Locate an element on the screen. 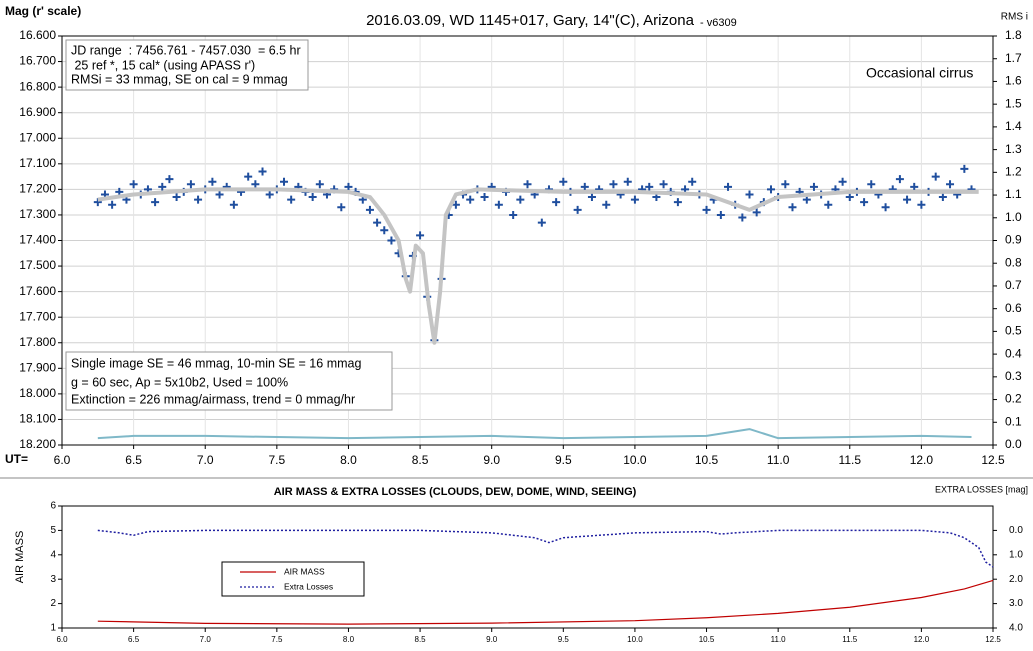  y2-tick-label: 3.0 is located at coordinates (1016, 603).